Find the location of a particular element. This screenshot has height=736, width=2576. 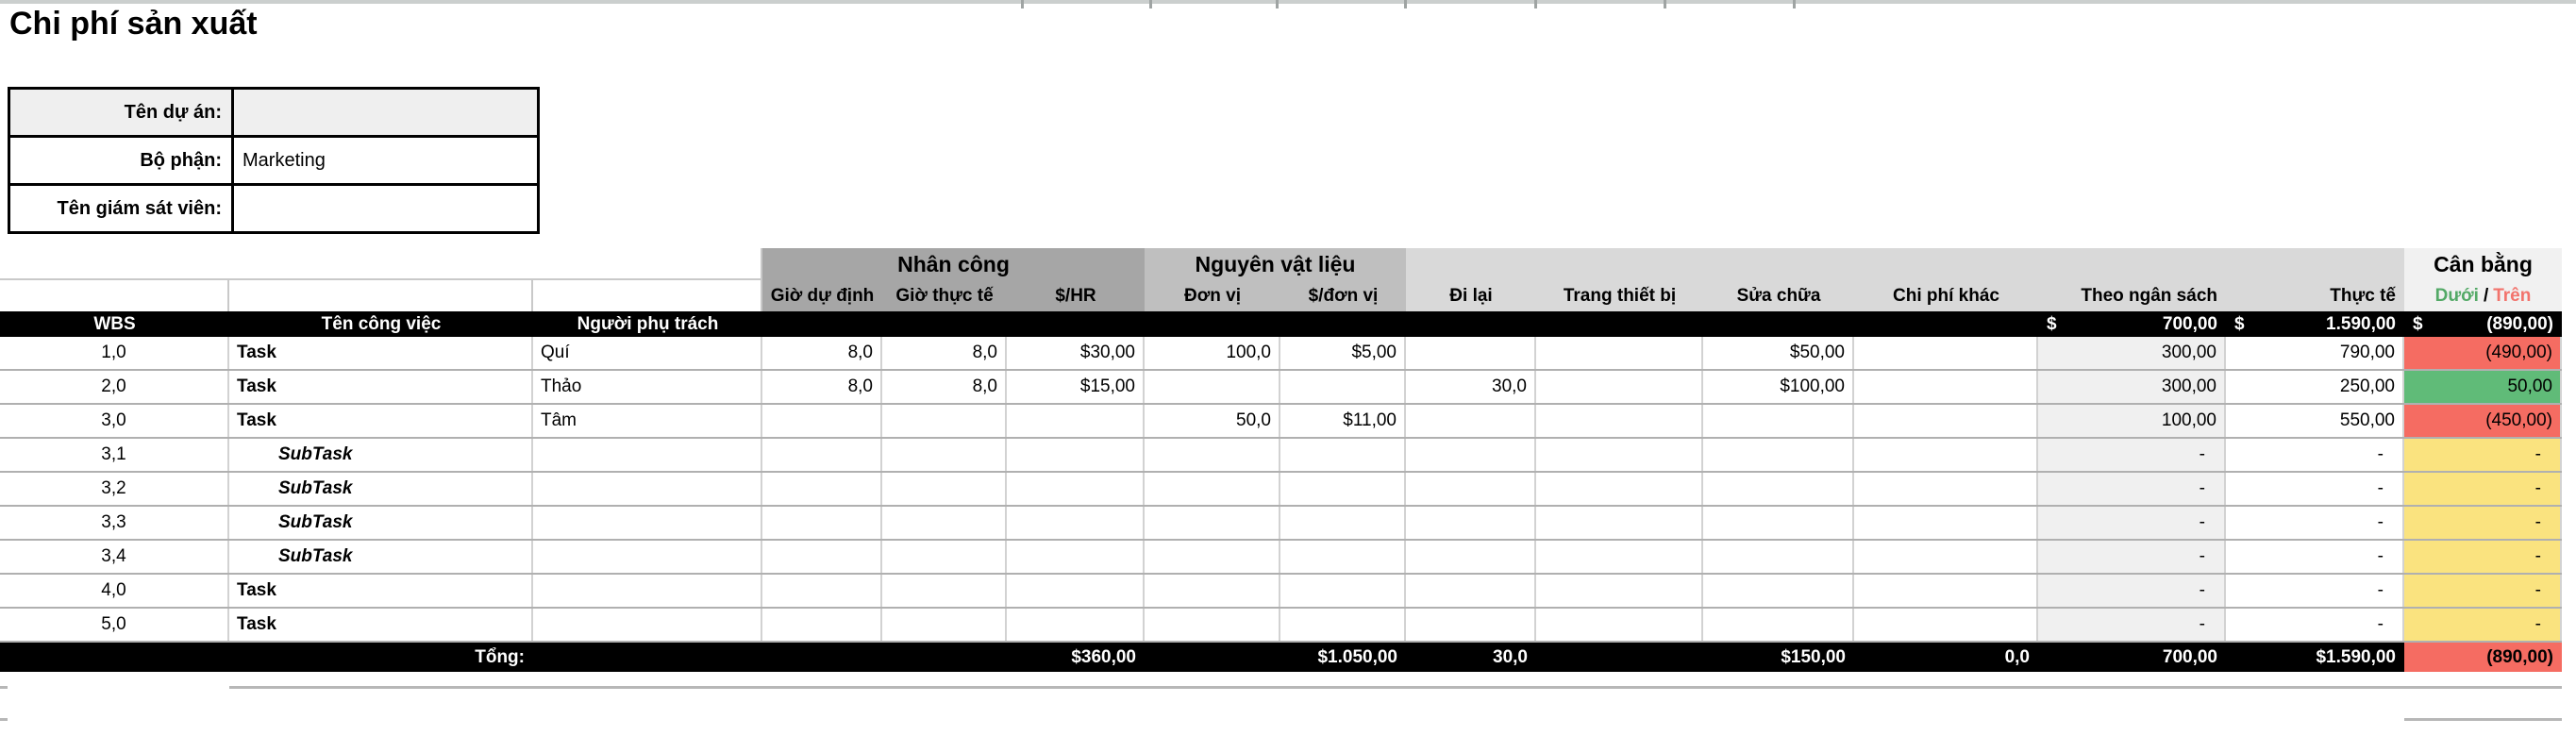

cell-wbs: 5,0 is located at coordinates (114, 625).